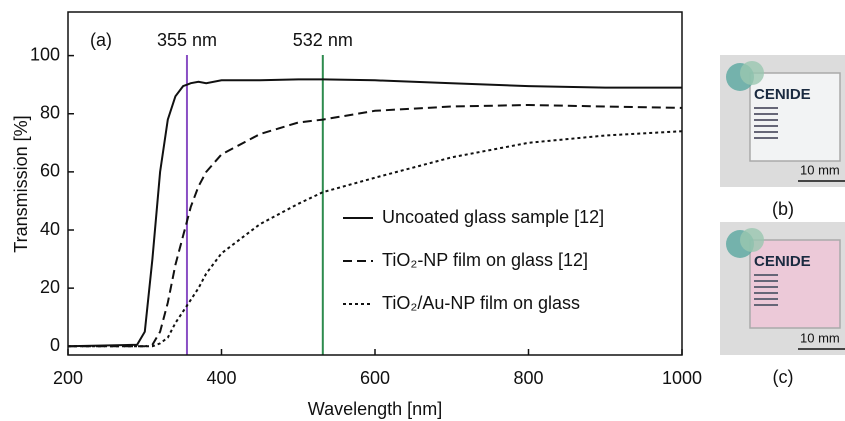 This screenshot has height=421, width=845. I want to click on photo-label: (b), so click(783, 209).